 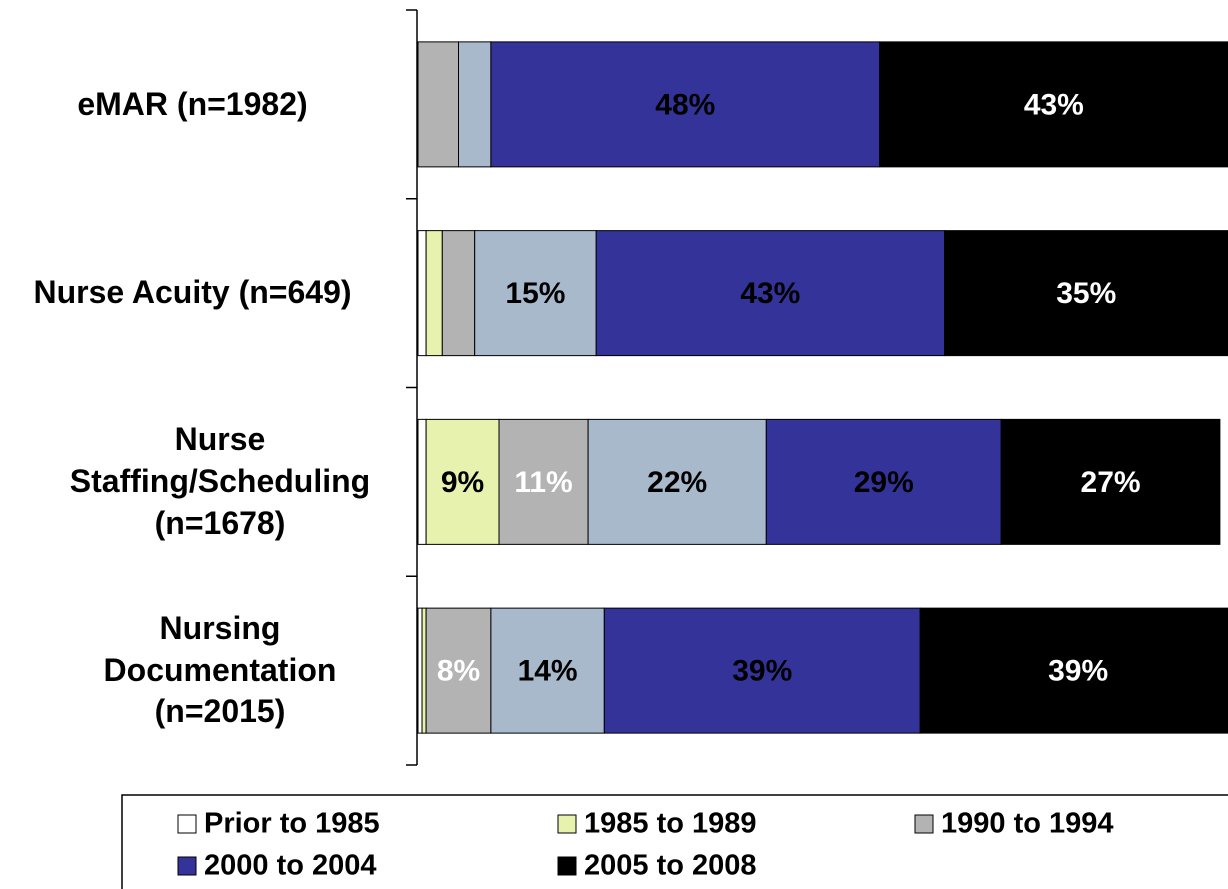 What do you see at coordinates (192, 292) in the screenshot?
I see `category-label: Nurse Acuity (n=649)` at bounding box center [192, 292].